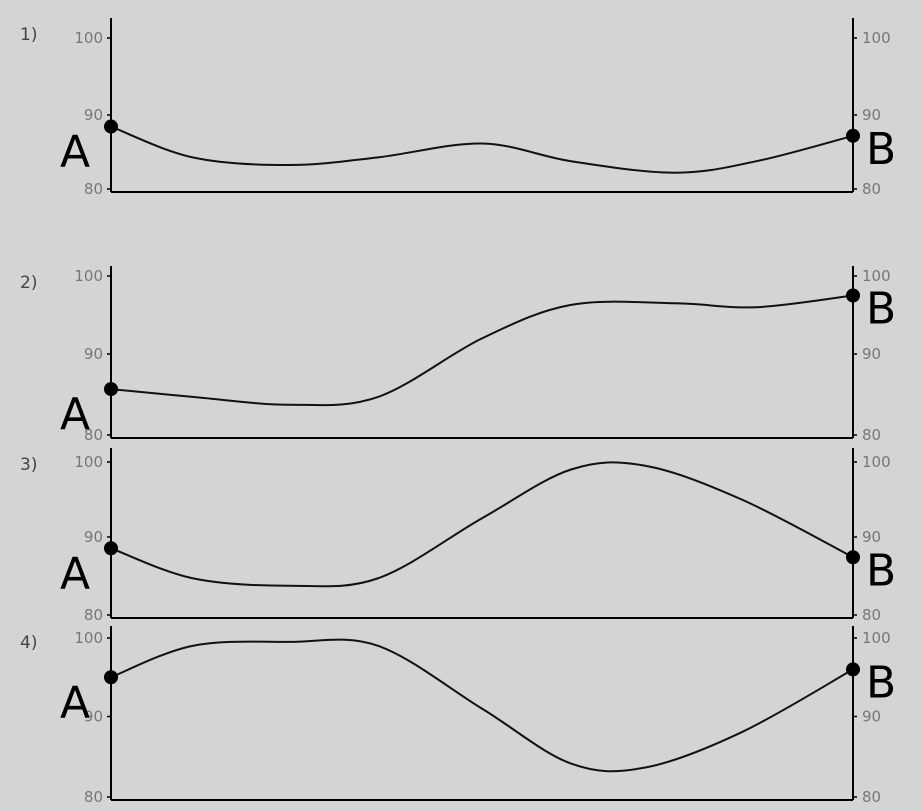 The height and width of the screenshot is (811, 922). Describe the element at coordinates (28, 35) in the screenshot. I see `panel-number-label: 1)` at that location.